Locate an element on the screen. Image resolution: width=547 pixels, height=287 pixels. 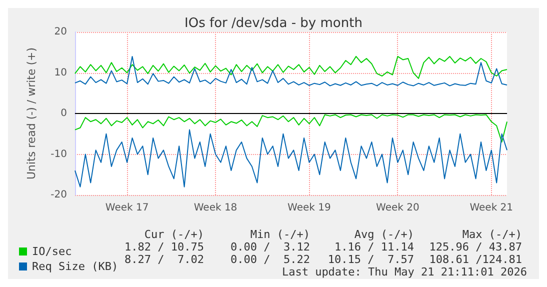
x-tick-label: Week 20 is located at coordinates (398, 208).